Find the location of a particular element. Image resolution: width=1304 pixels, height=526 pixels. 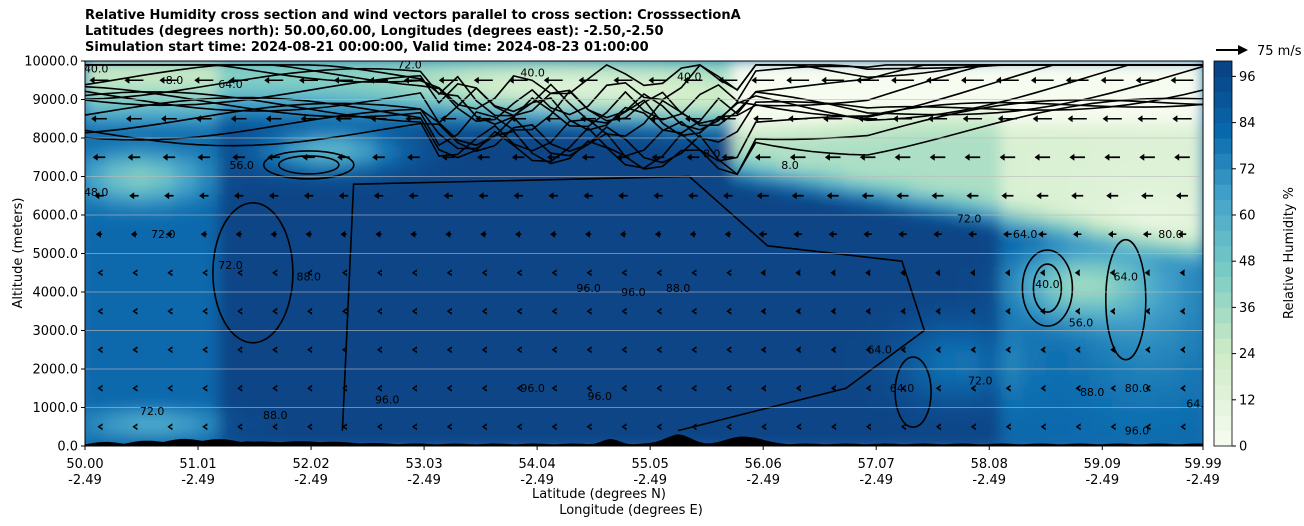

contour-label: 72.0 is located at coordinates (163, 234).